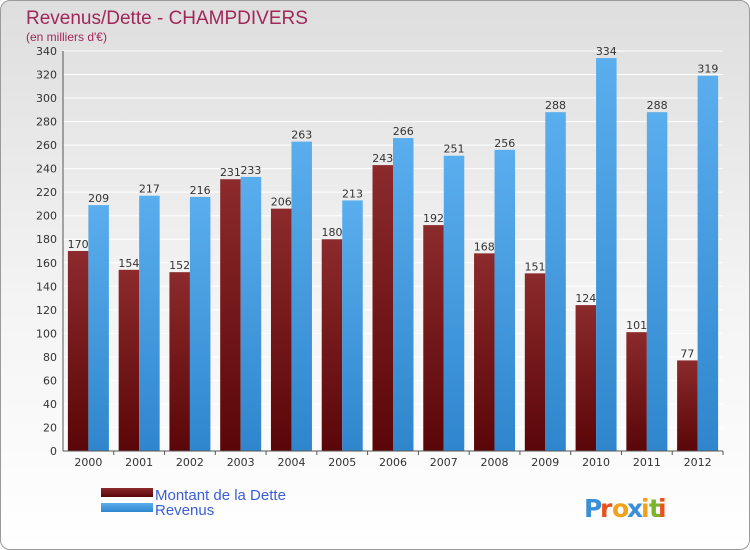 The height and width of the screenshot is (550, 750). Describe the element at coordinates (98, 198) in the screenshot. I see `value-label-revenus: 209` at that location.